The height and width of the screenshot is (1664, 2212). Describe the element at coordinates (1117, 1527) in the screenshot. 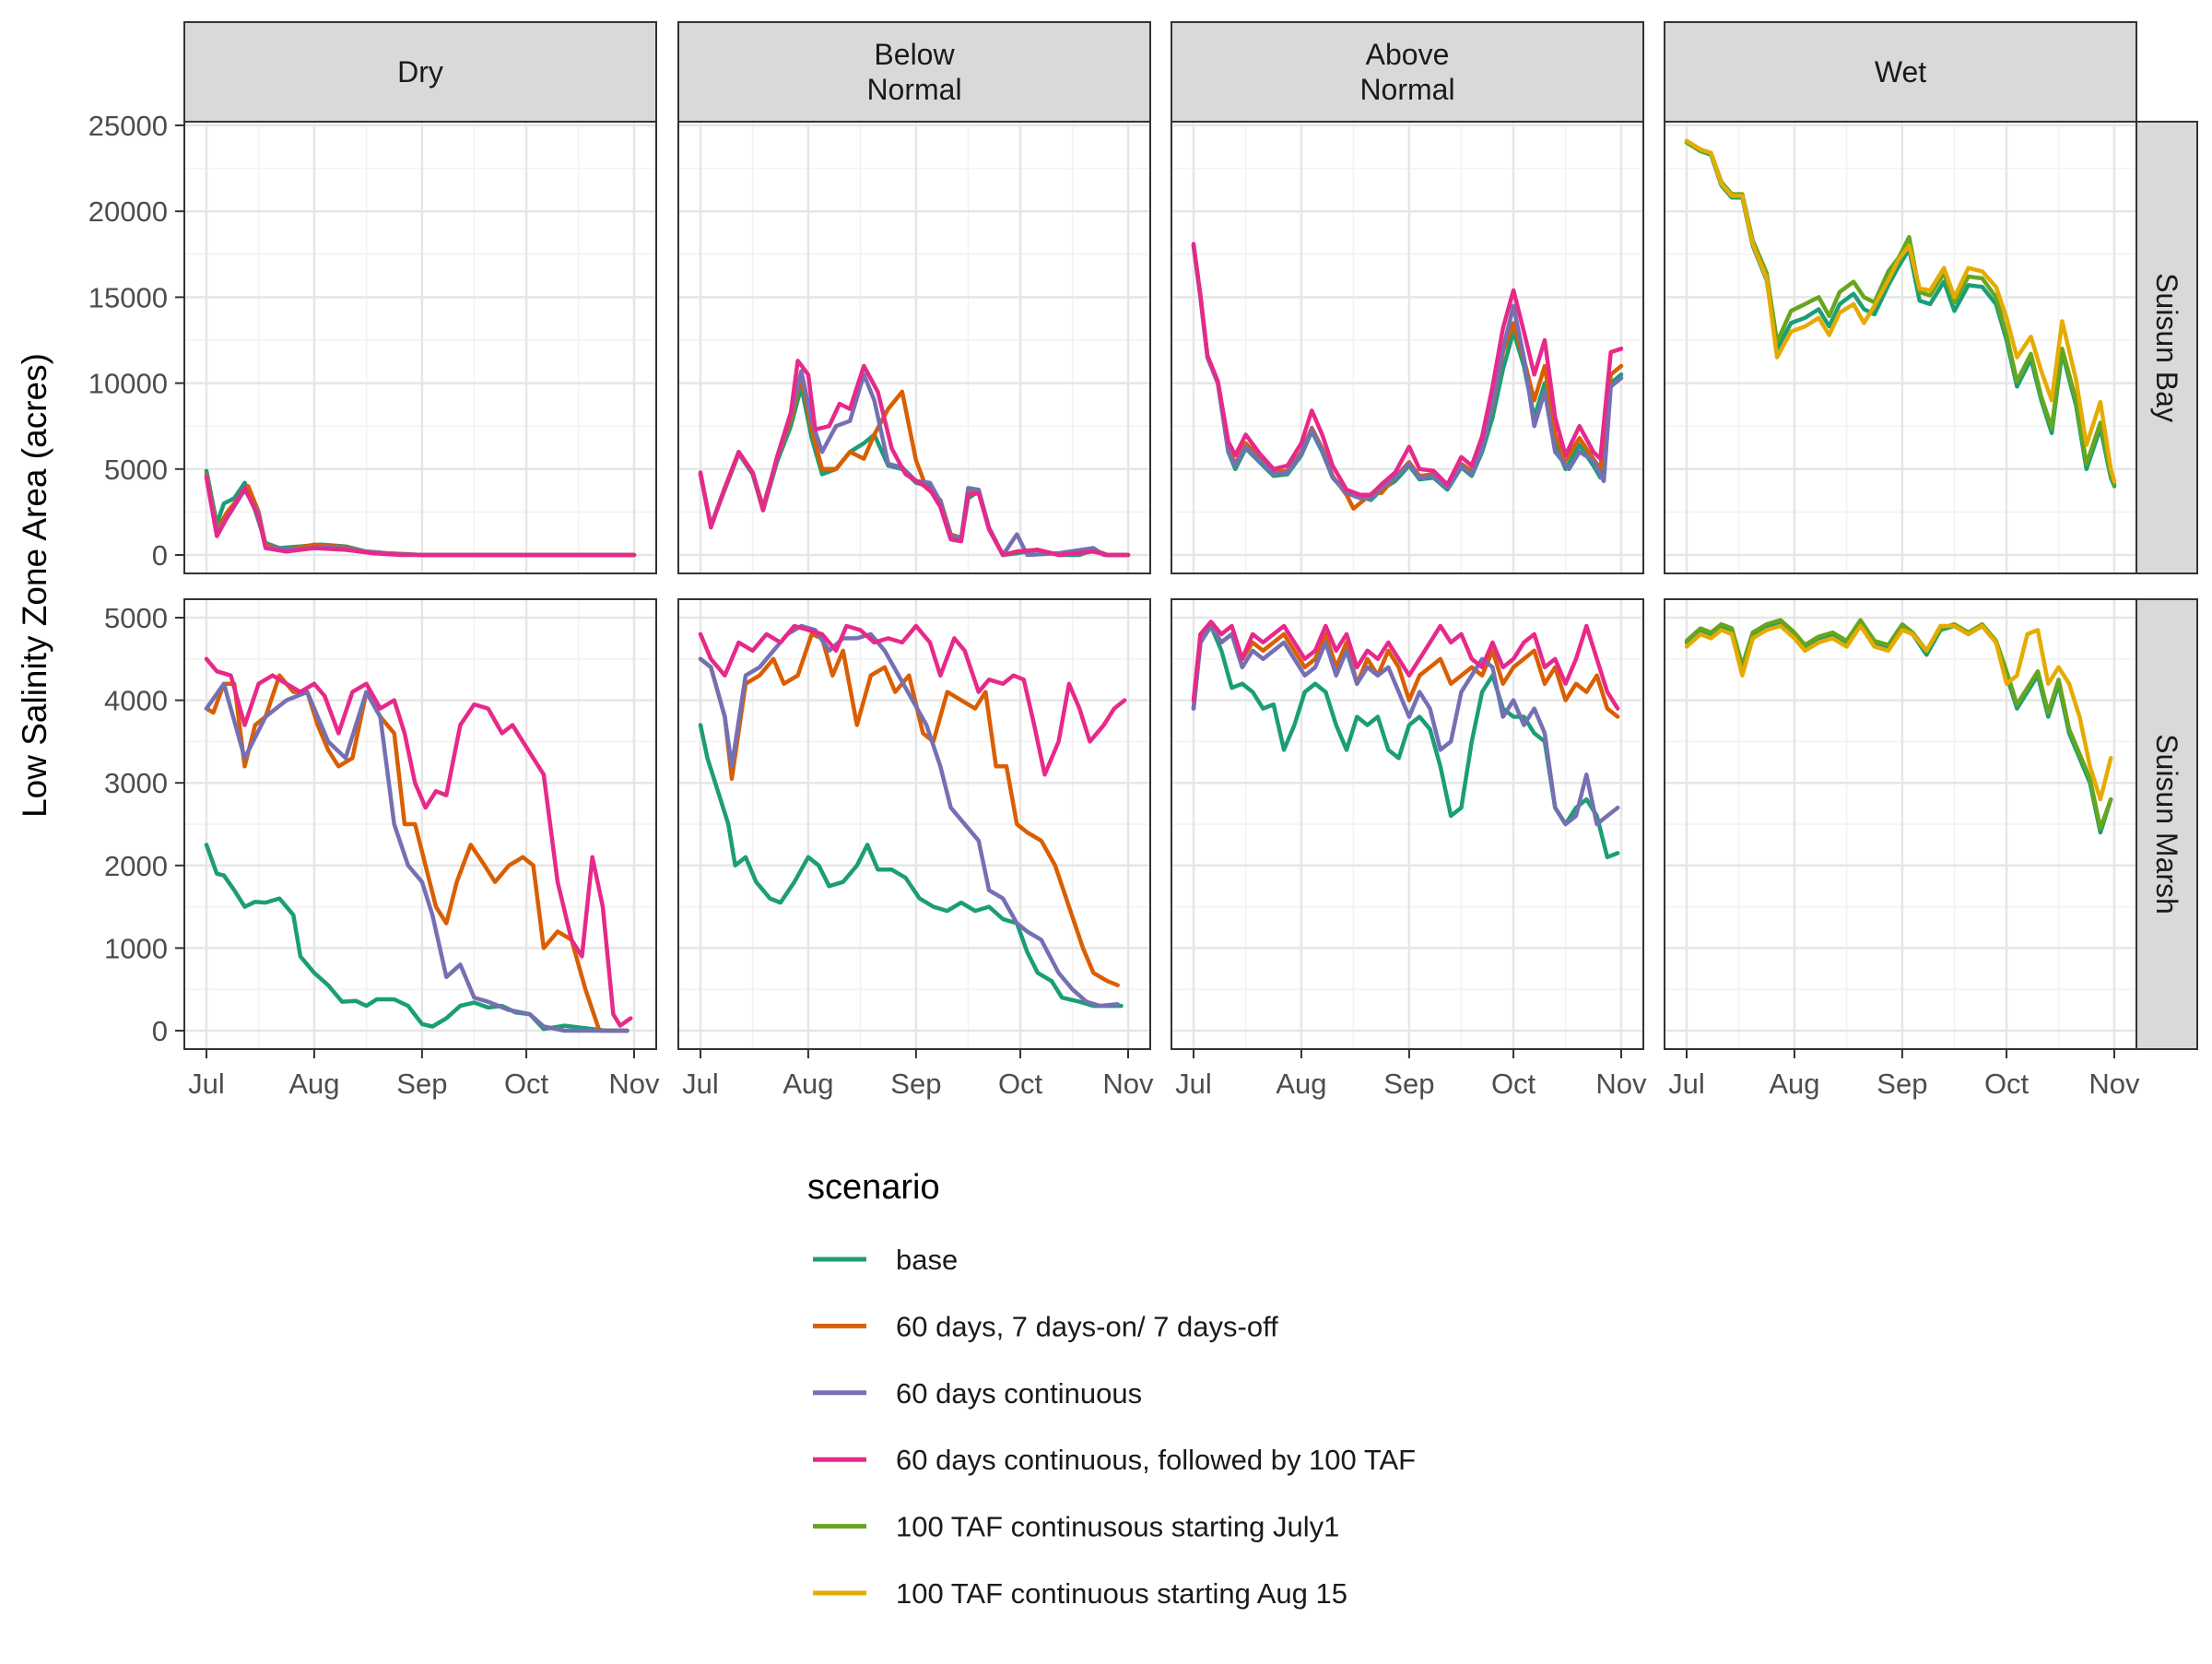

I see `legend-label: 100 TAF continusous starting July1` at that location.